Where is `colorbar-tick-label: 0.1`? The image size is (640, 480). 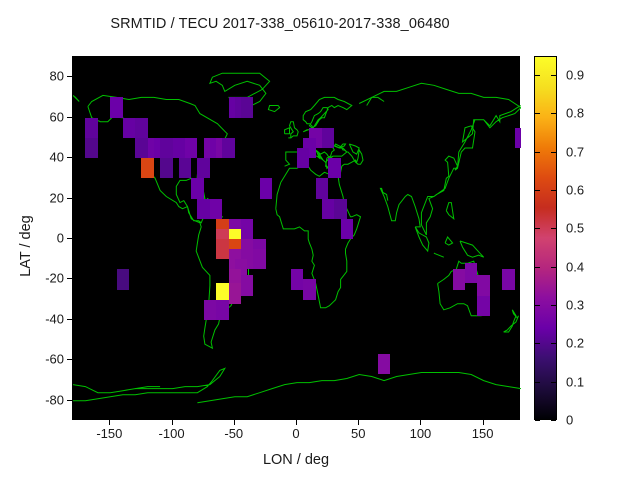
colorbar-tick-label: 0.1 is located at coordinates (575, 382).